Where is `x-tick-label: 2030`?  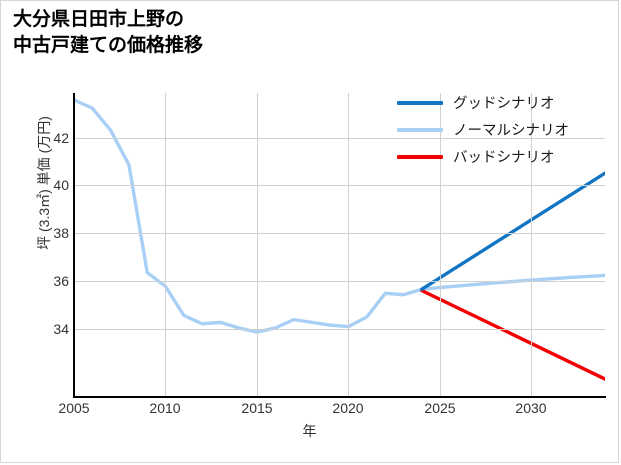 x-tick-label: 2030 is located at coordinates (531, 408).